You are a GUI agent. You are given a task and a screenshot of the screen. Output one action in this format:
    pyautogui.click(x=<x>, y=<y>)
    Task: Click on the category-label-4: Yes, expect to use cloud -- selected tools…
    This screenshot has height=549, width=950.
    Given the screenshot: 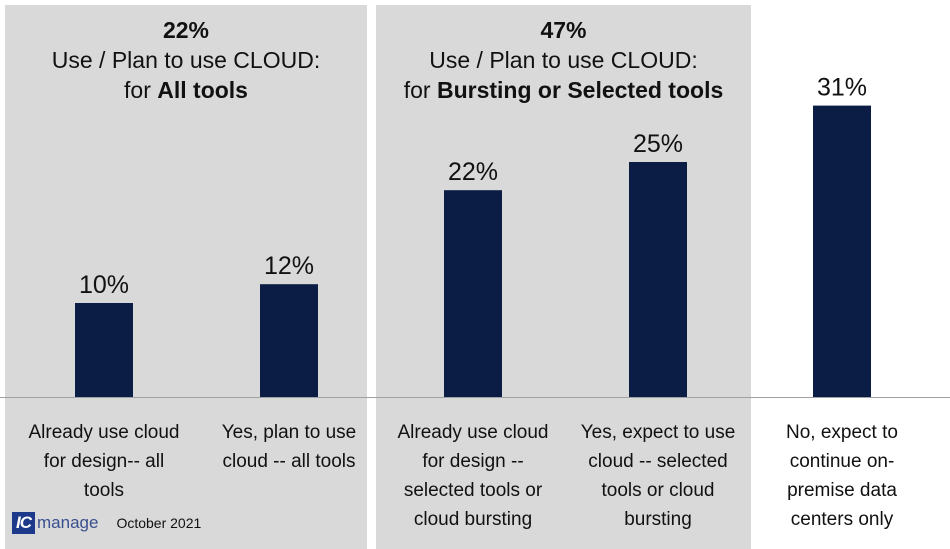 What is the action you would take?
    pyautogui.click(x=658, y=476)
    